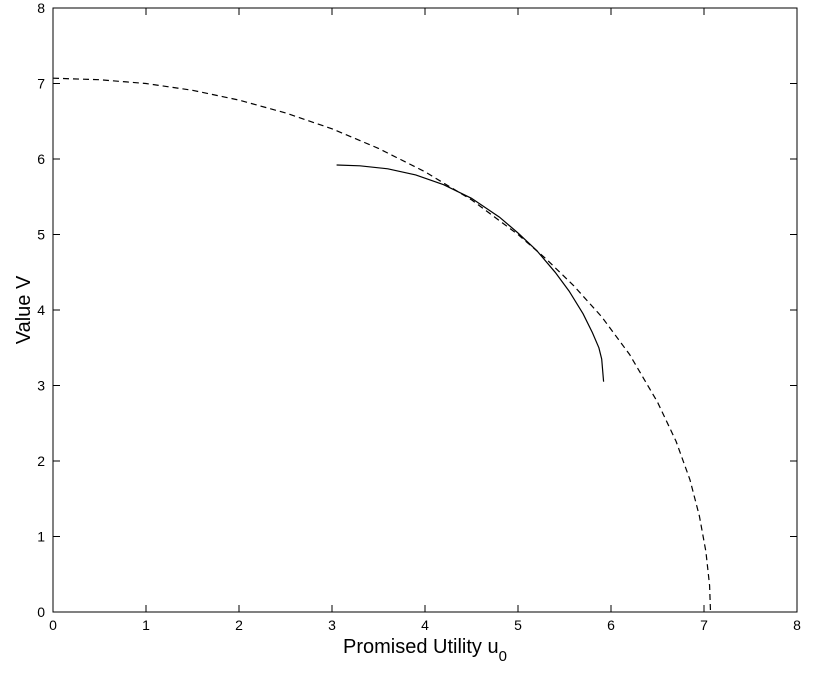  I want to click on y-tick-label: 6, so click(41, 159).